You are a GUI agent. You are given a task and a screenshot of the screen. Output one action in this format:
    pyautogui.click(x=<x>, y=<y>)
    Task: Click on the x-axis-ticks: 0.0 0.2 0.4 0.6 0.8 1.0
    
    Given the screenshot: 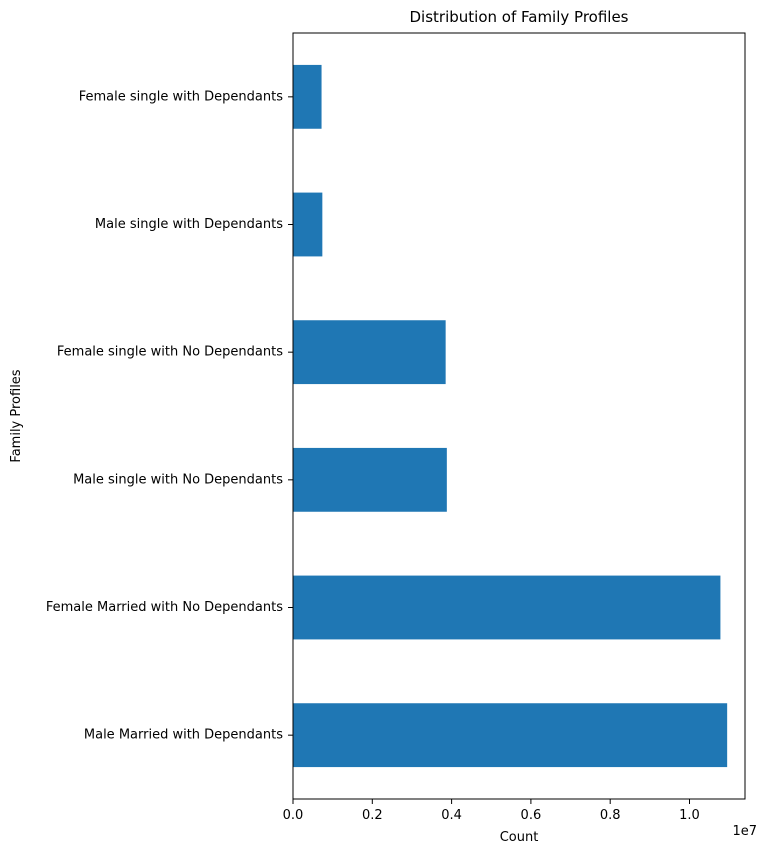 What is the action you would take?
    pyautogui.click(x=491, y=811)
    